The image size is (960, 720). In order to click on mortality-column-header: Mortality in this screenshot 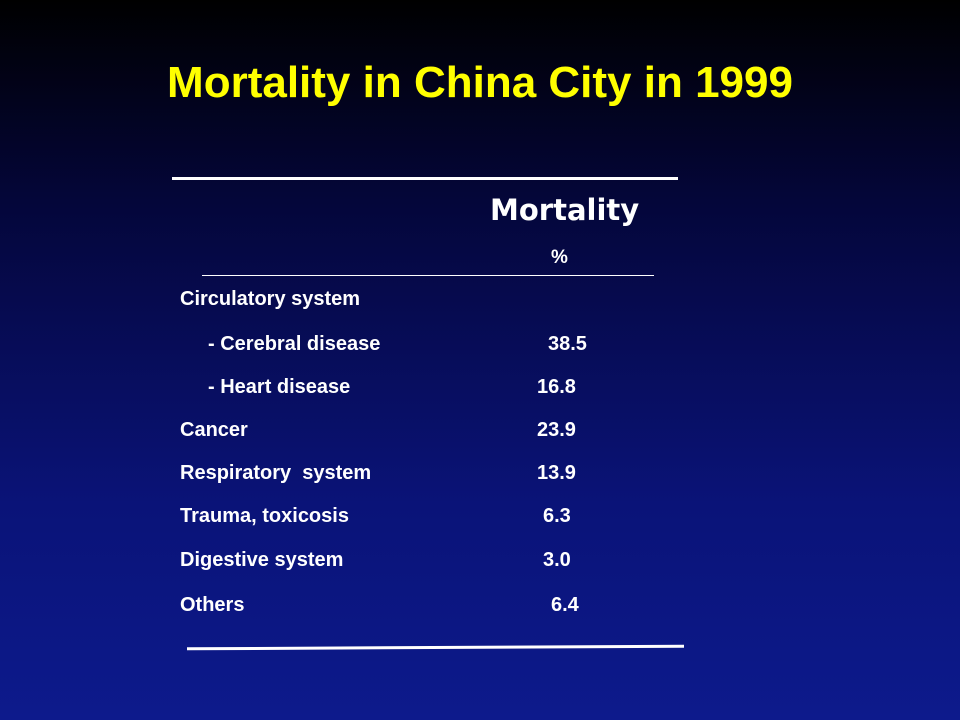, I will do `click(565, 210)`.